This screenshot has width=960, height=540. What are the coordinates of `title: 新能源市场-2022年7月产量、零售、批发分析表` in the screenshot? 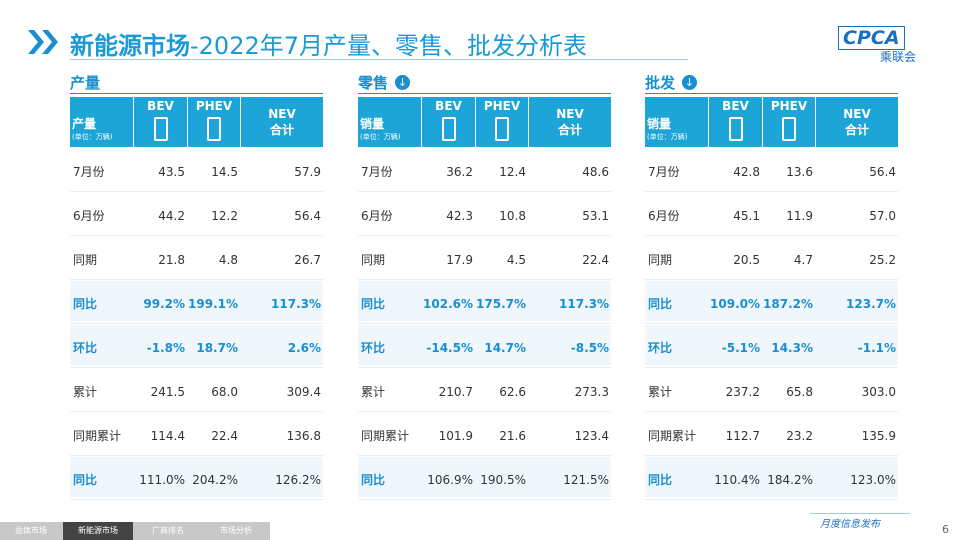 It's located at (328, 43).